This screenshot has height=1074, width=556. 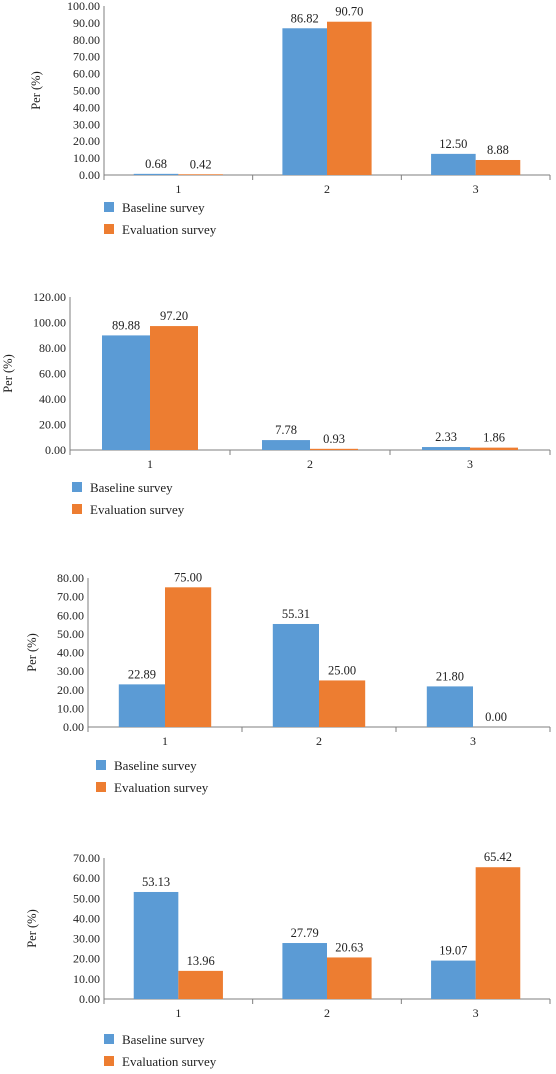 I want to click on data-label: 86.82, so click(x=305, y=18).